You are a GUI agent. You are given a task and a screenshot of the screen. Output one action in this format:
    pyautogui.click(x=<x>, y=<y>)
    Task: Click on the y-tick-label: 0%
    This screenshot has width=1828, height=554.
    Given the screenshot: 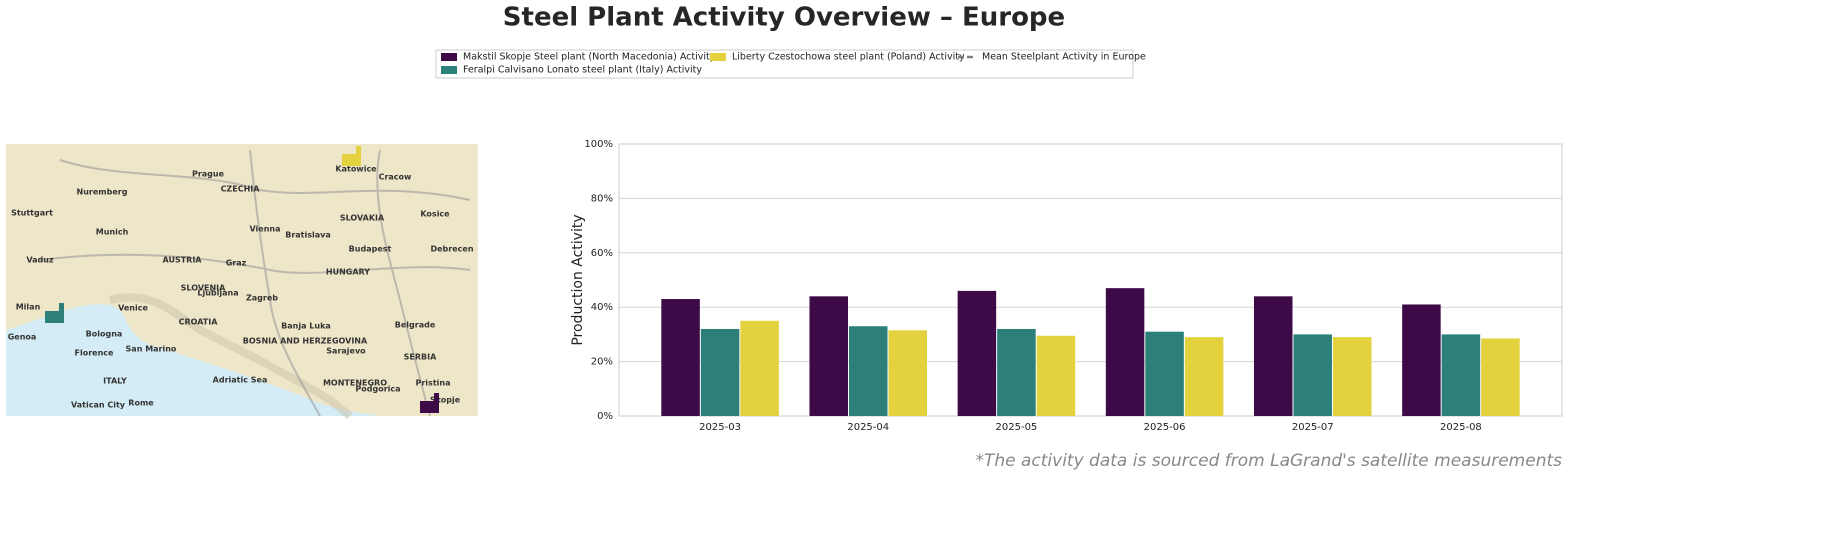 What is the action you would take?
    pyautogui.click(x=605, y=416)
    